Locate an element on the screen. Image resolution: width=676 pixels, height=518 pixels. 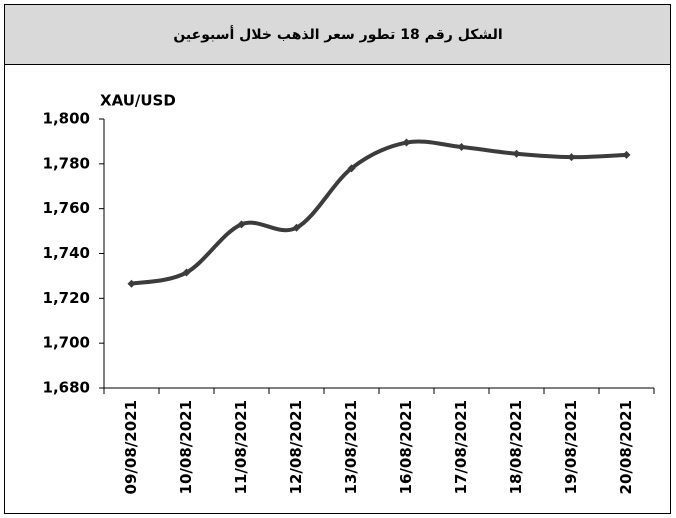
header is located at coordinates (337, 34).